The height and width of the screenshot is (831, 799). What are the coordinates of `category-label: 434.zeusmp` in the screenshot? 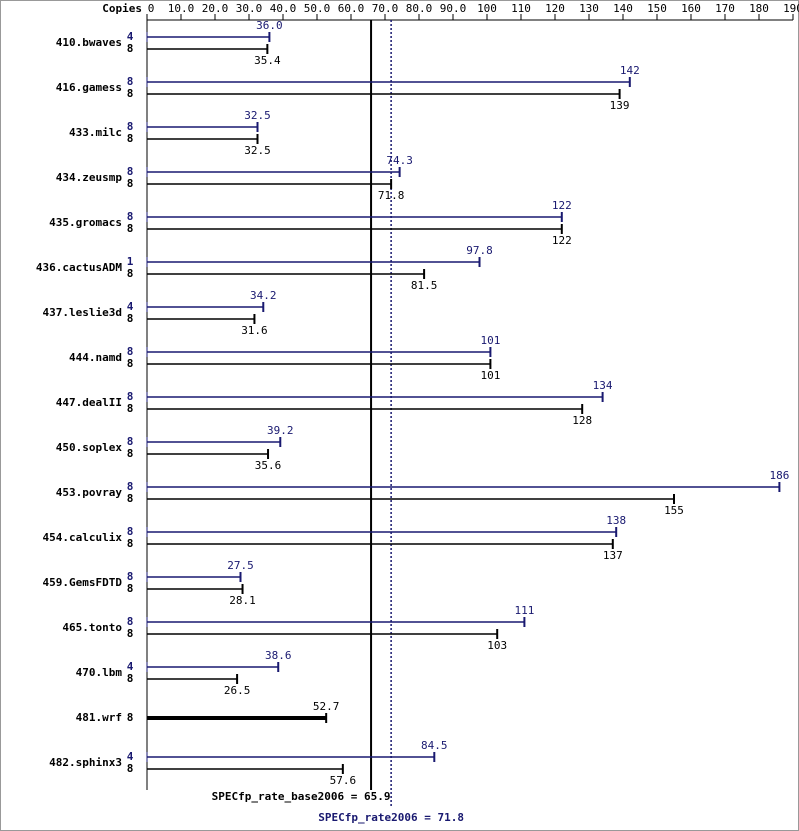 It's located at (89, 177).